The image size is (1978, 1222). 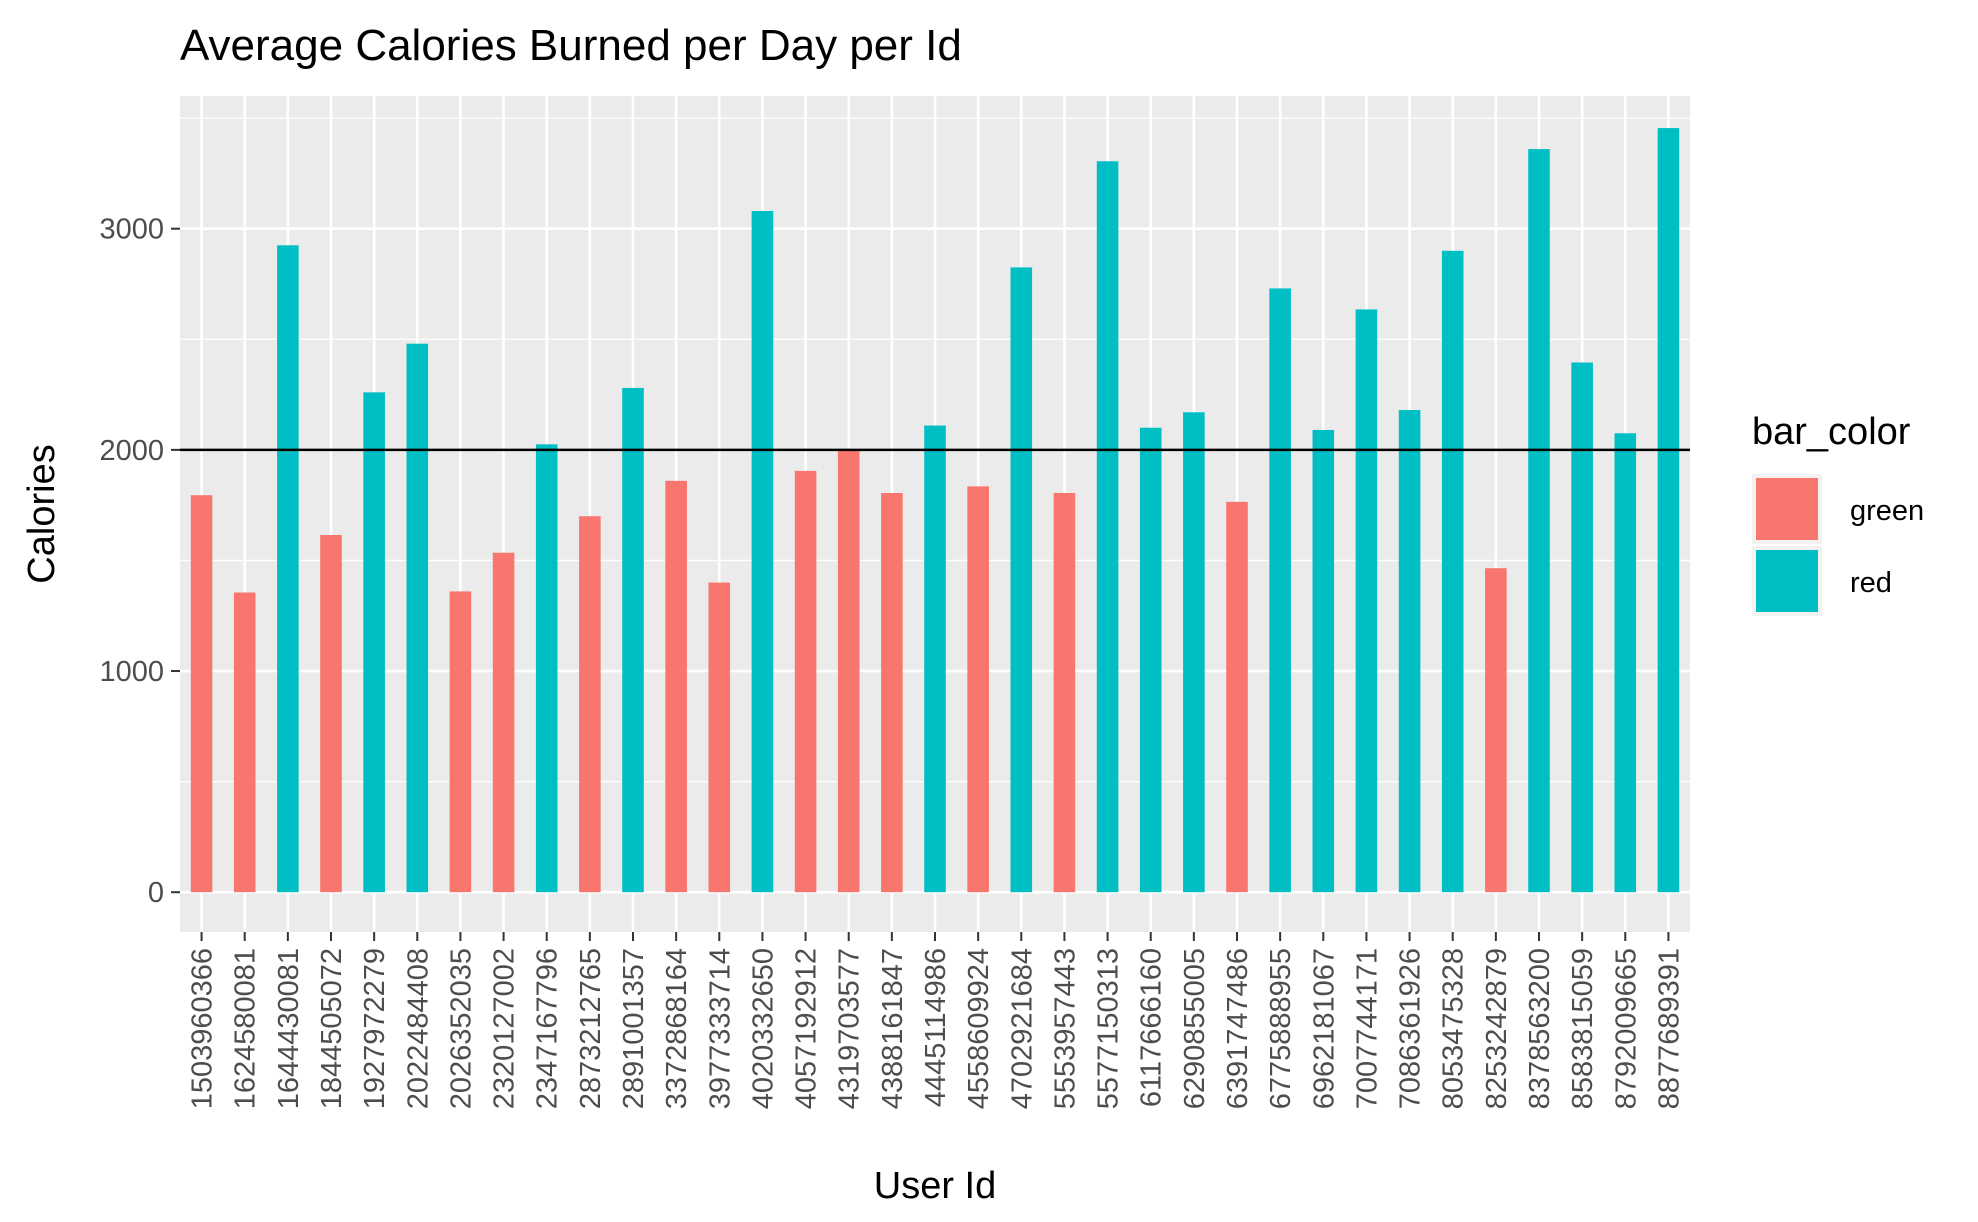 I want to click on x-tick-label: 1503960366, so click(x=203, y=1028).